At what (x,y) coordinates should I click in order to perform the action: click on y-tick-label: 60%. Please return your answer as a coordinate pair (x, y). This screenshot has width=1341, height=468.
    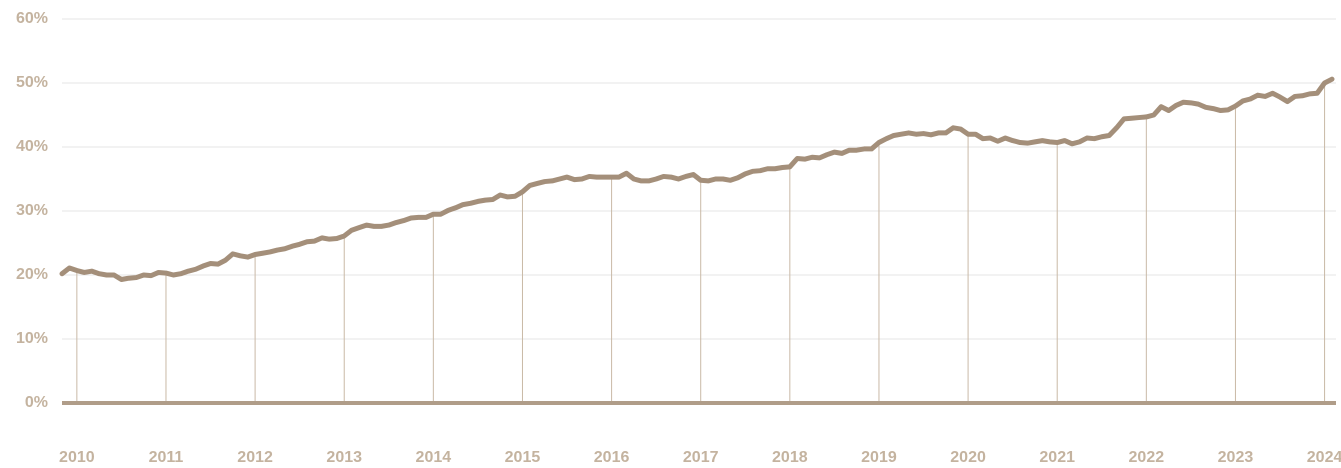
    Looking at the image, I should click on (32, 18).